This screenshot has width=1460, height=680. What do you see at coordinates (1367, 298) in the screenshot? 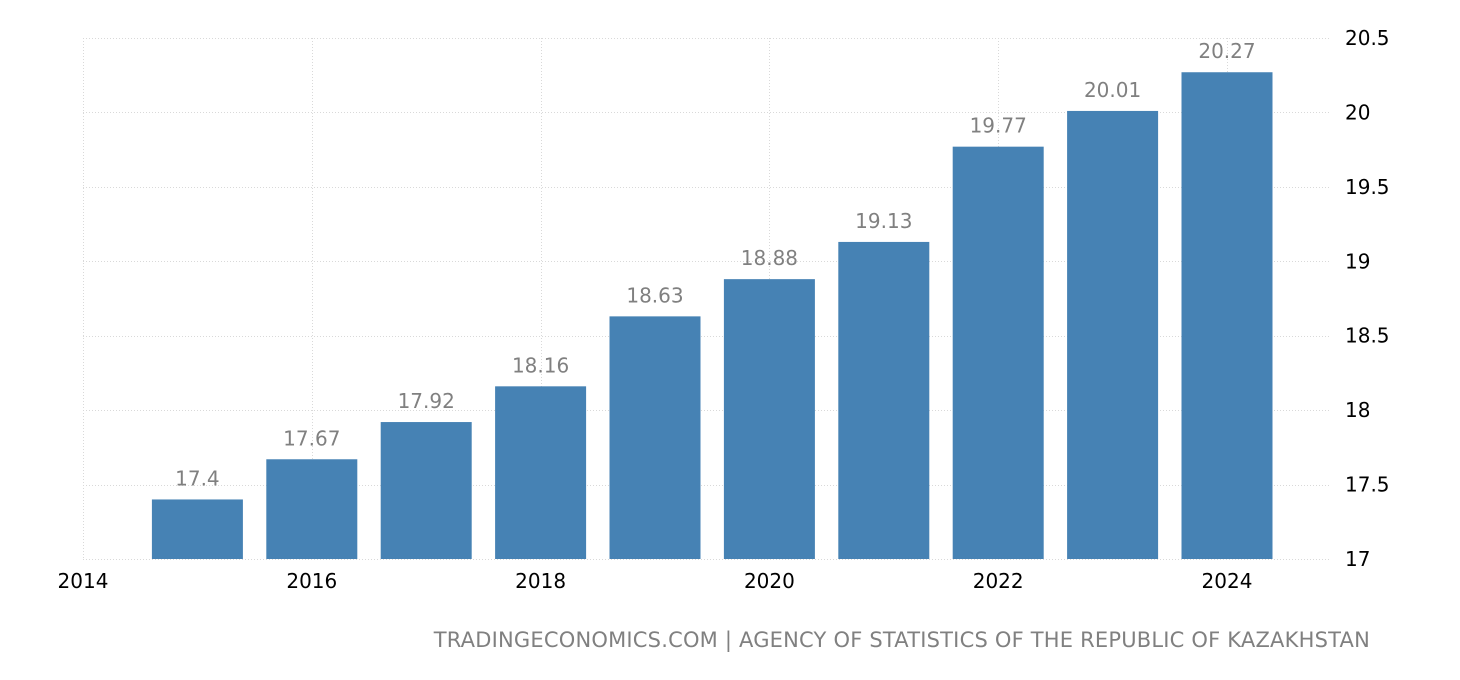
I see `y-axis: 20.5 20 19.5 19 18.5 18 17.5 17` at bounding box center [1367, 298].